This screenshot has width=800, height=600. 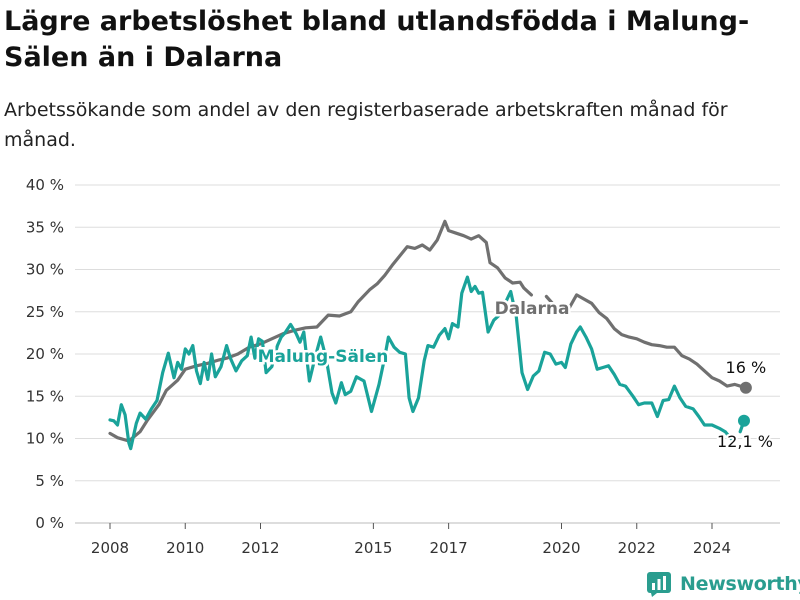 I want to click on y-tick-label: 25 %, so click(x=45, y=312).